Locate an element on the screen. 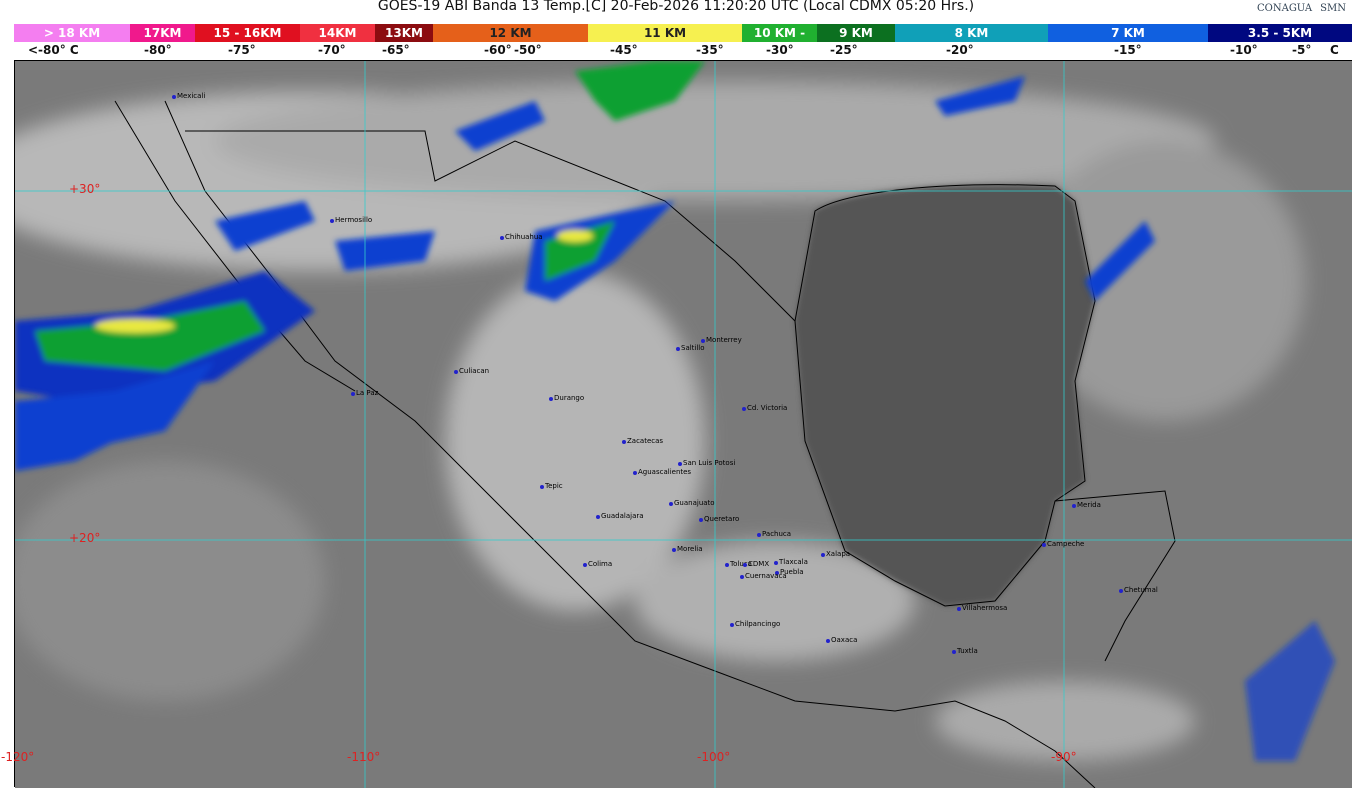 Image resolution: width=1352 pixels, height=792 pixels. agency-logos: CONAGUA SMN is located at coordinates (1301, 8).